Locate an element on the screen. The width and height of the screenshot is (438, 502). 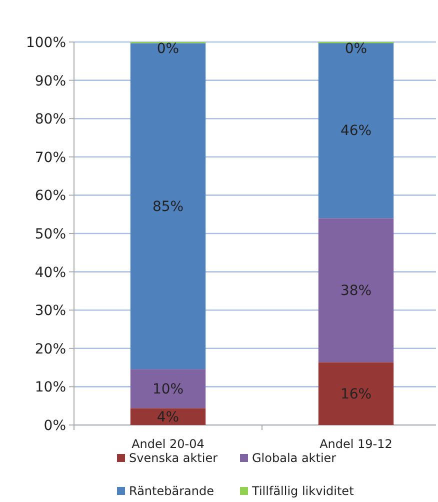
y-tick-label: 30% is located at coordinates (50, 311).